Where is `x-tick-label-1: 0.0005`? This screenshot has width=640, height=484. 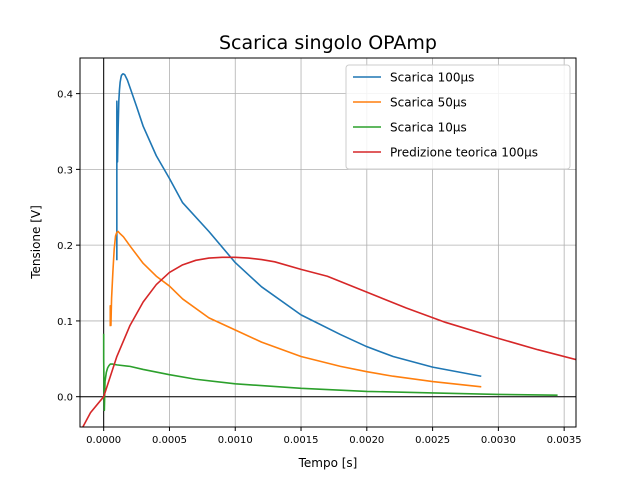
x-tick-label-1: 0.0005 is located at coordinates (169, 440).